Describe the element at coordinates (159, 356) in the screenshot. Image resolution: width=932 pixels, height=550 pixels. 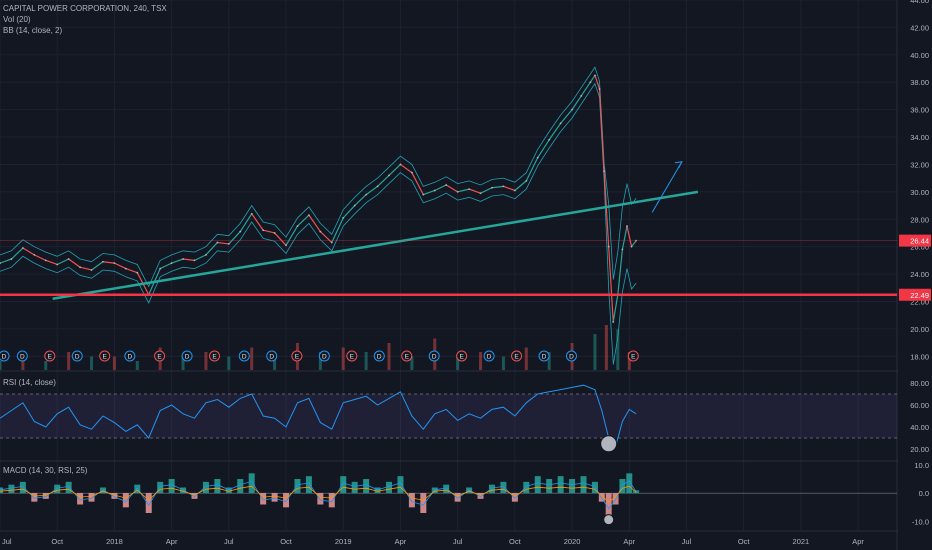
I see `badge-label: E` at that location.